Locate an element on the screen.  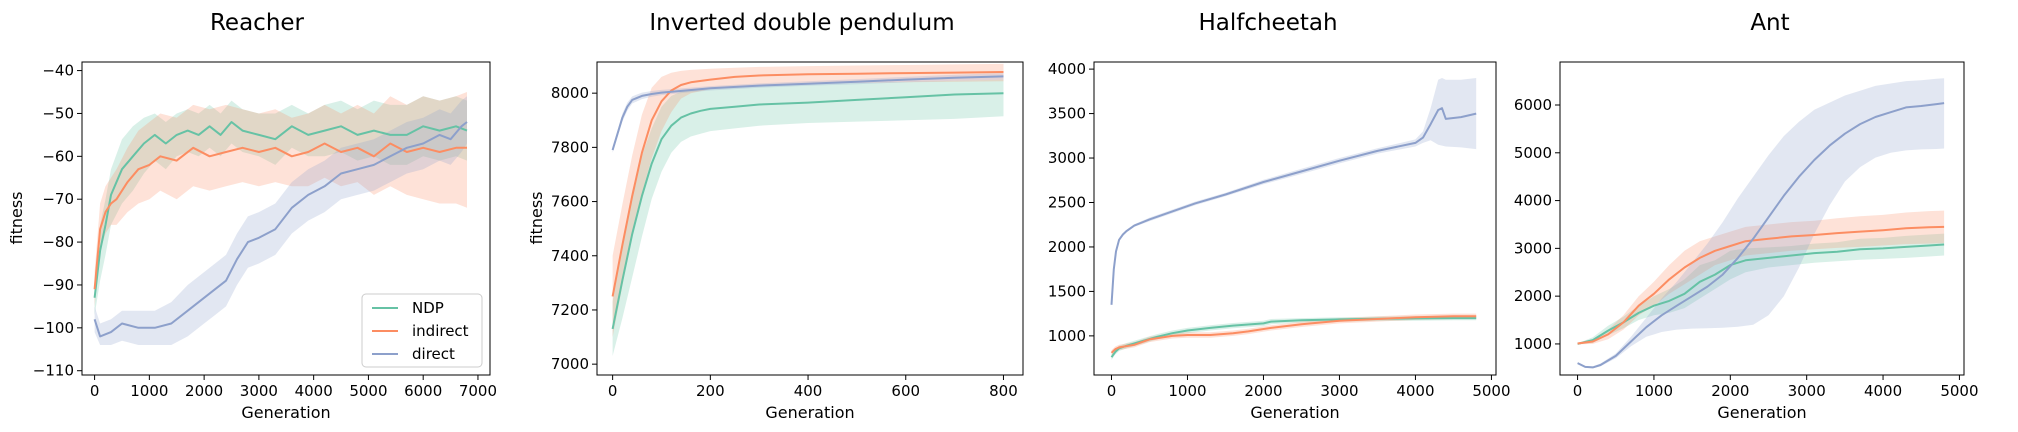
chart-title: Reacher is located at coordinates (257, 23).